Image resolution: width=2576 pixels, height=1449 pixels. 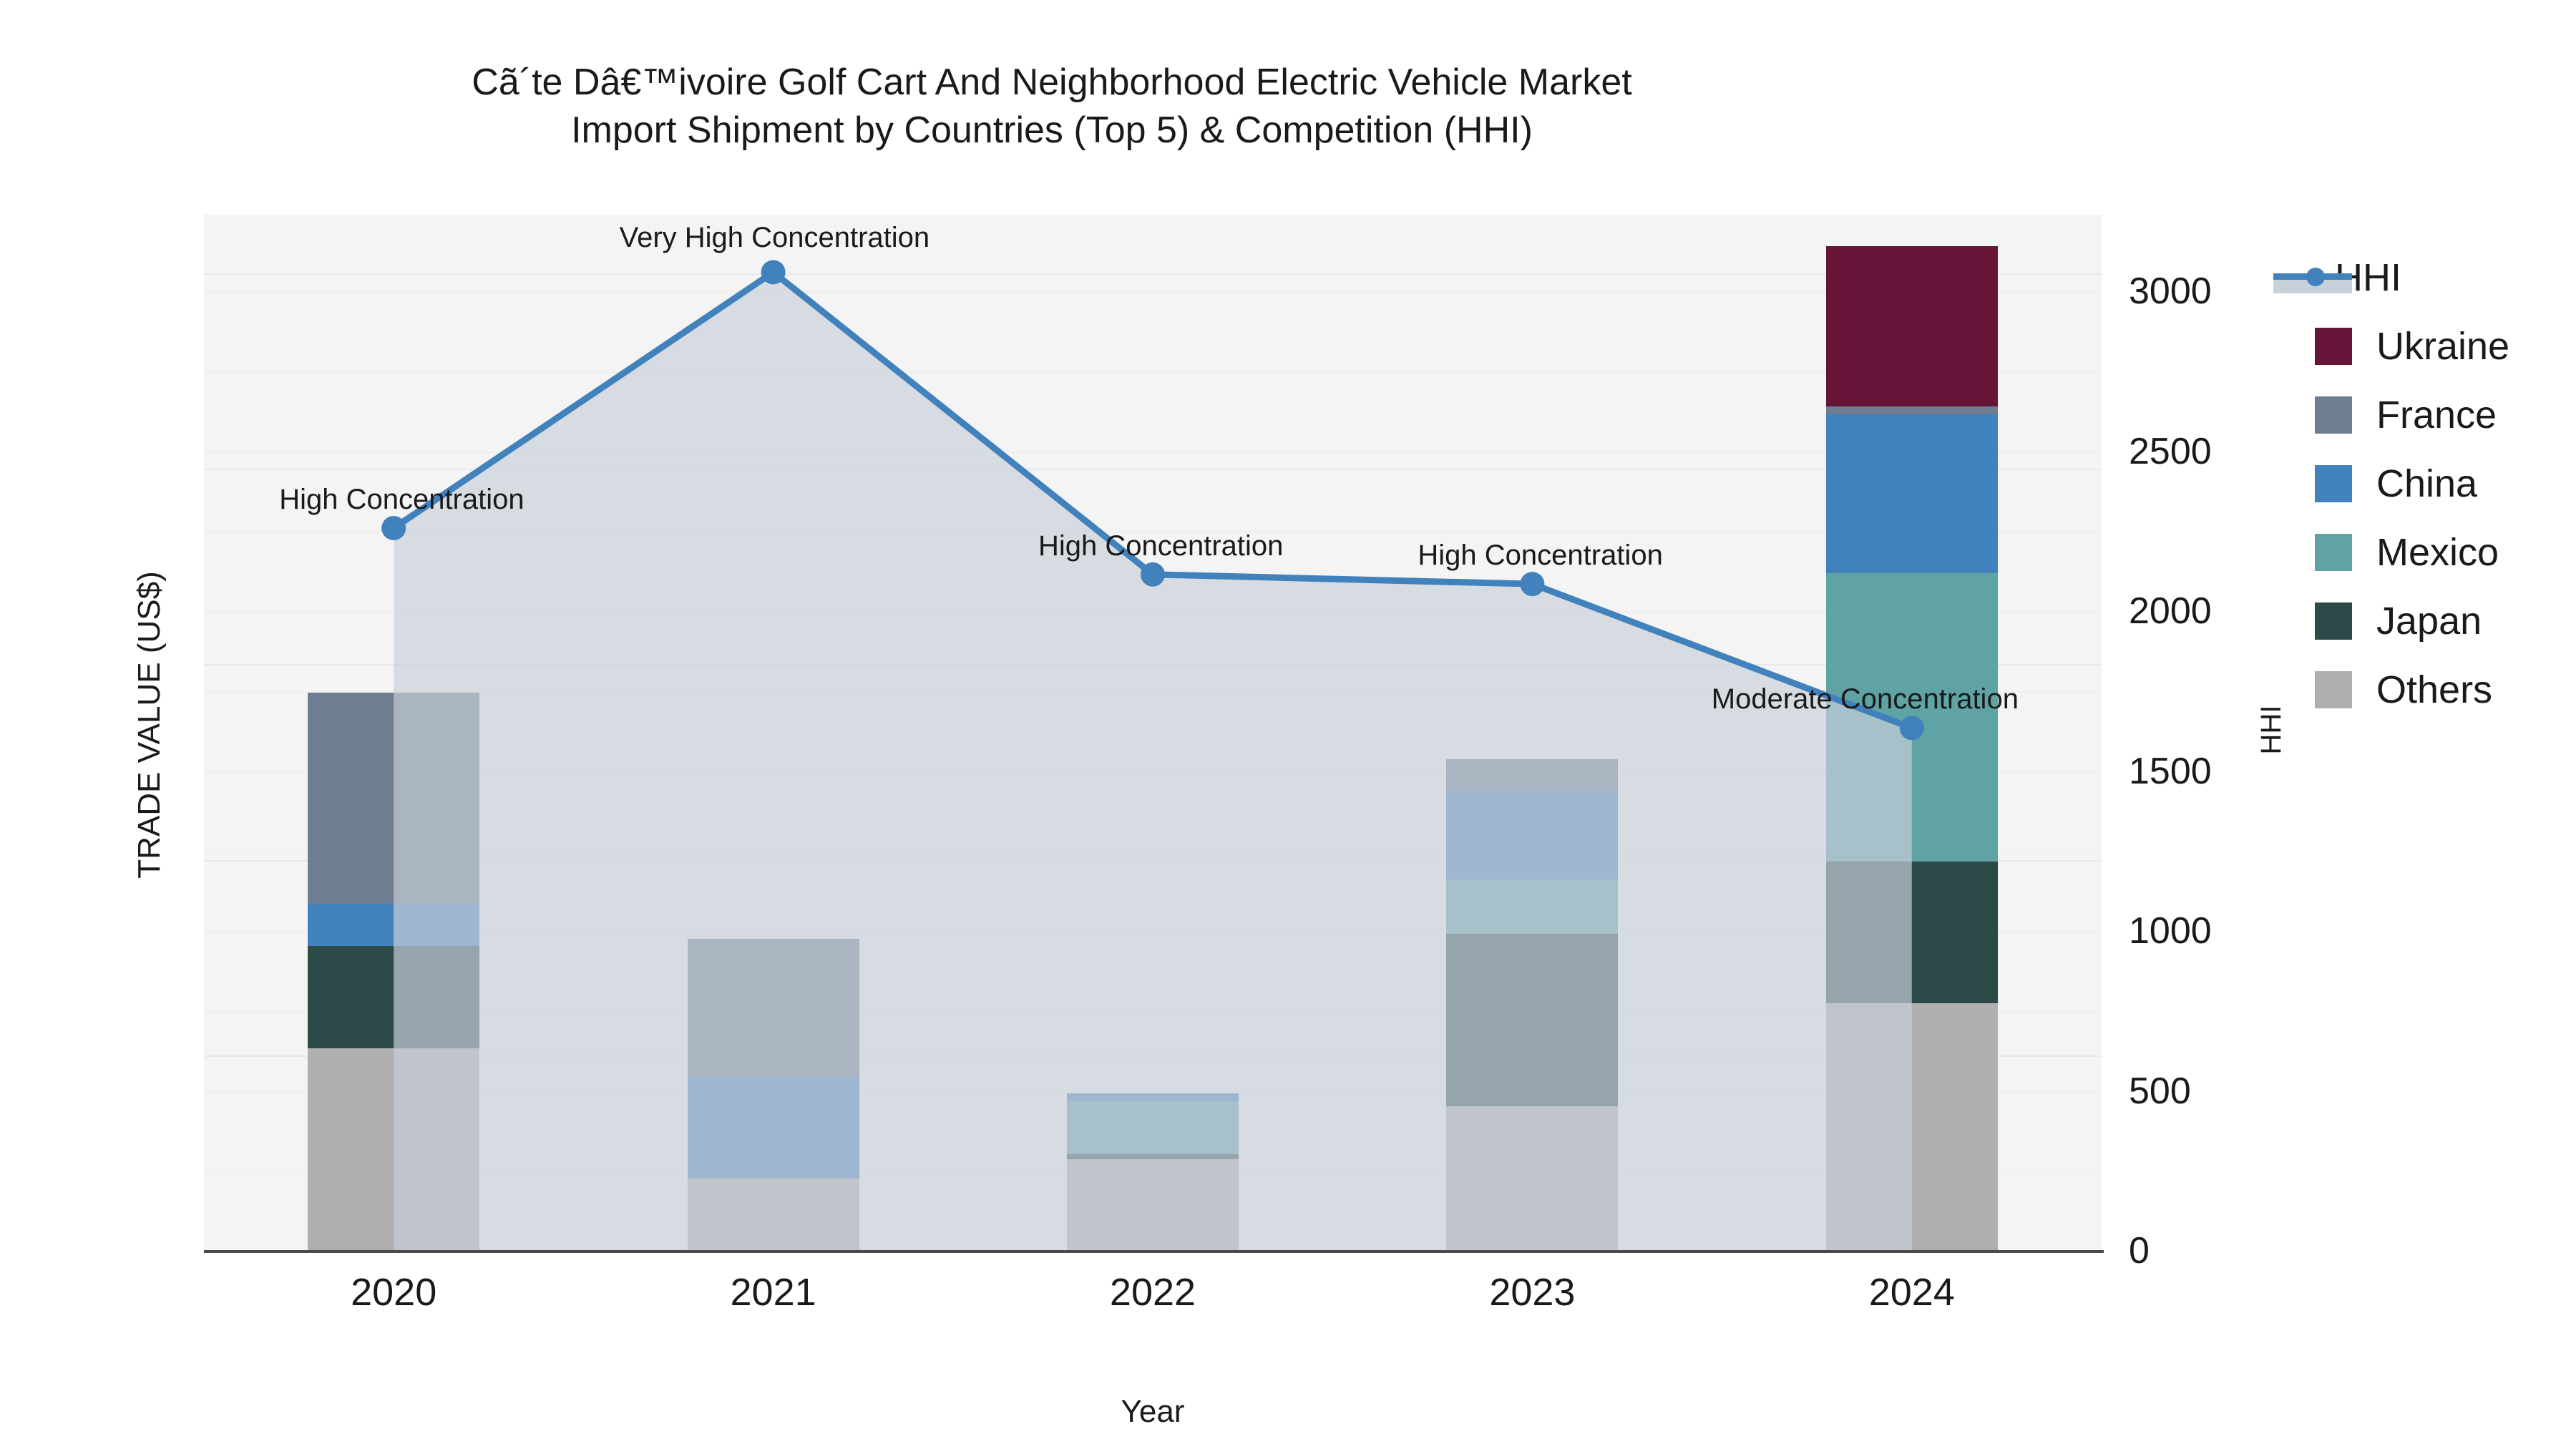 I want to click on bar-segment-china-2021, so click(x=773, y=1127).